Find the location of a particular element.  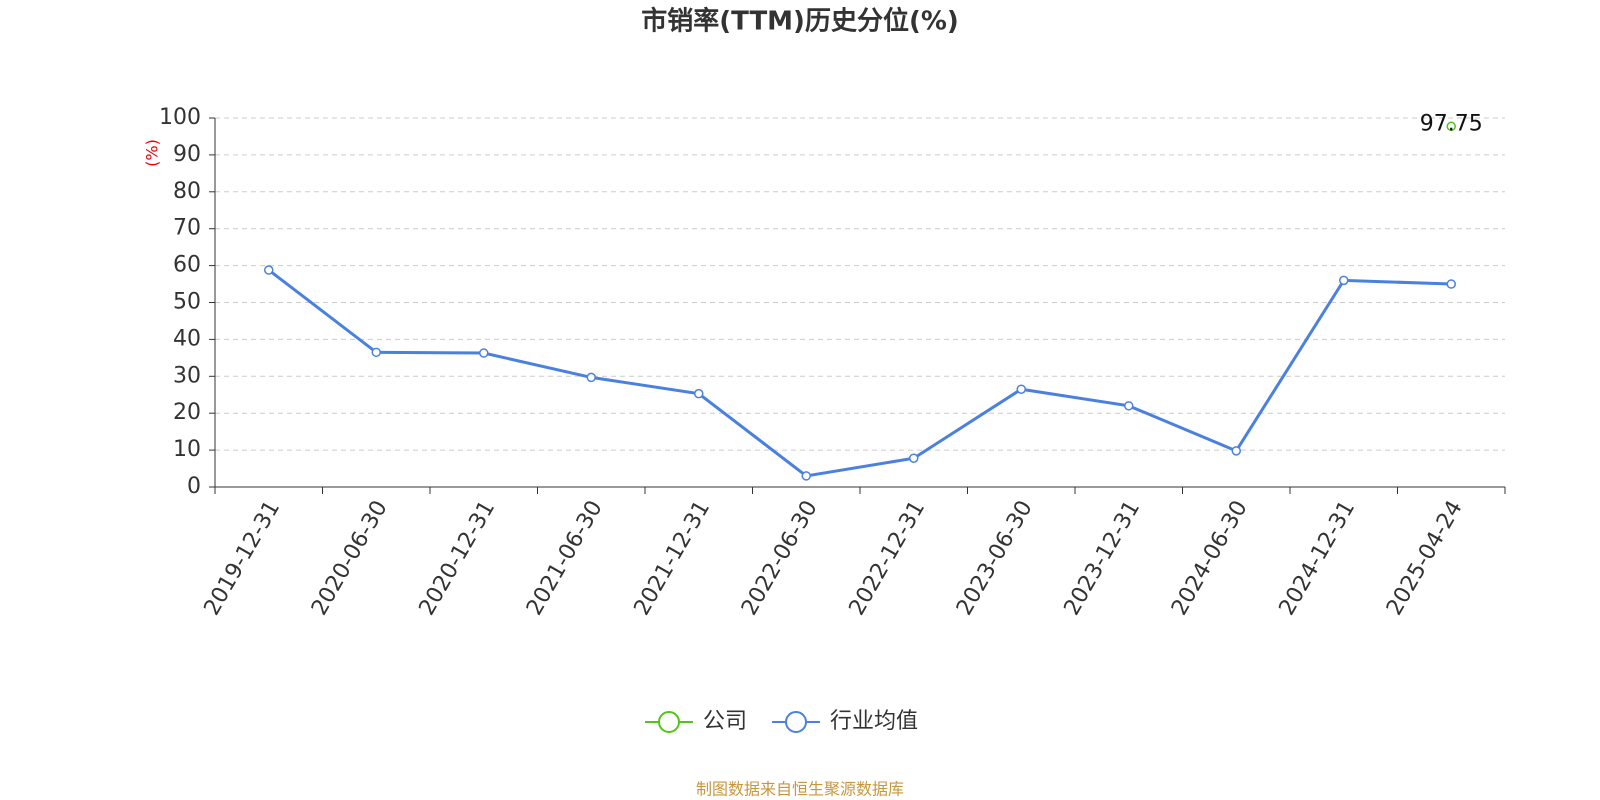

x-tick-label: 2024-12-31 is located at coordinates (1318, 558).